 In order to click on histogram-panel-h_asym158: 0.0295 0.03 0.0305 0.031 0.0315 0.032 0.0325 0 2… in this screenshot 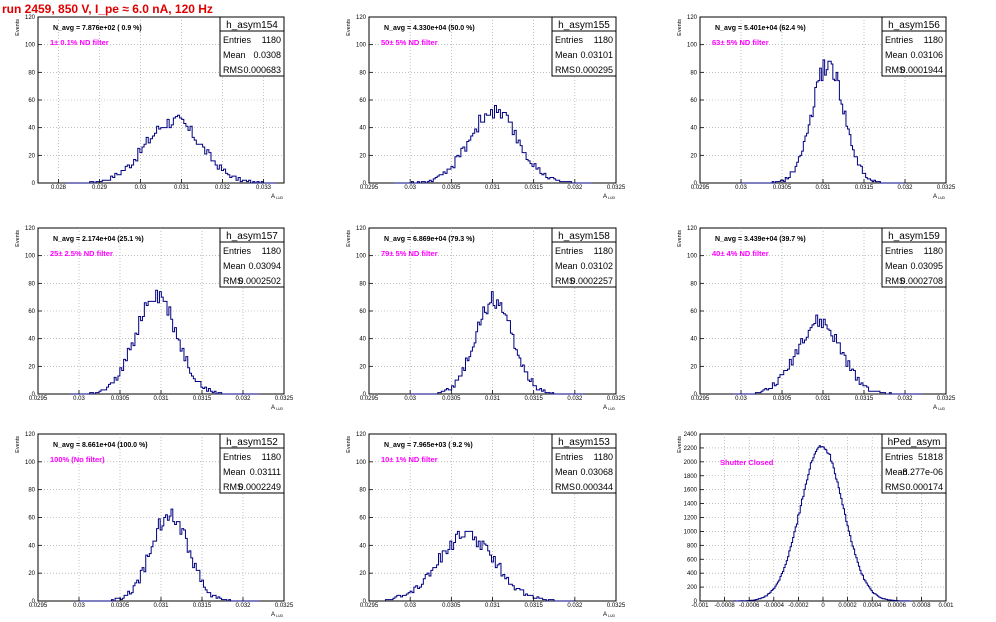, I will do `click(486, 318)`.